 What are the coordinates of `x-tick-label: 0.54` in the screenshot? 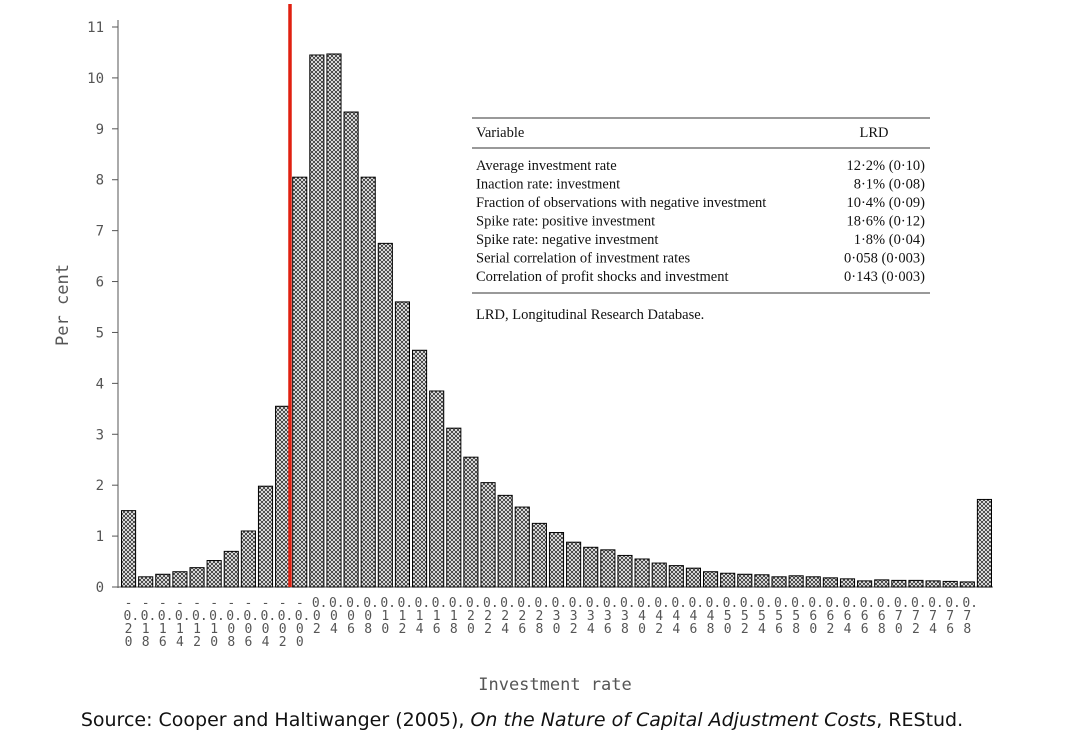 It's located at (764, 616).